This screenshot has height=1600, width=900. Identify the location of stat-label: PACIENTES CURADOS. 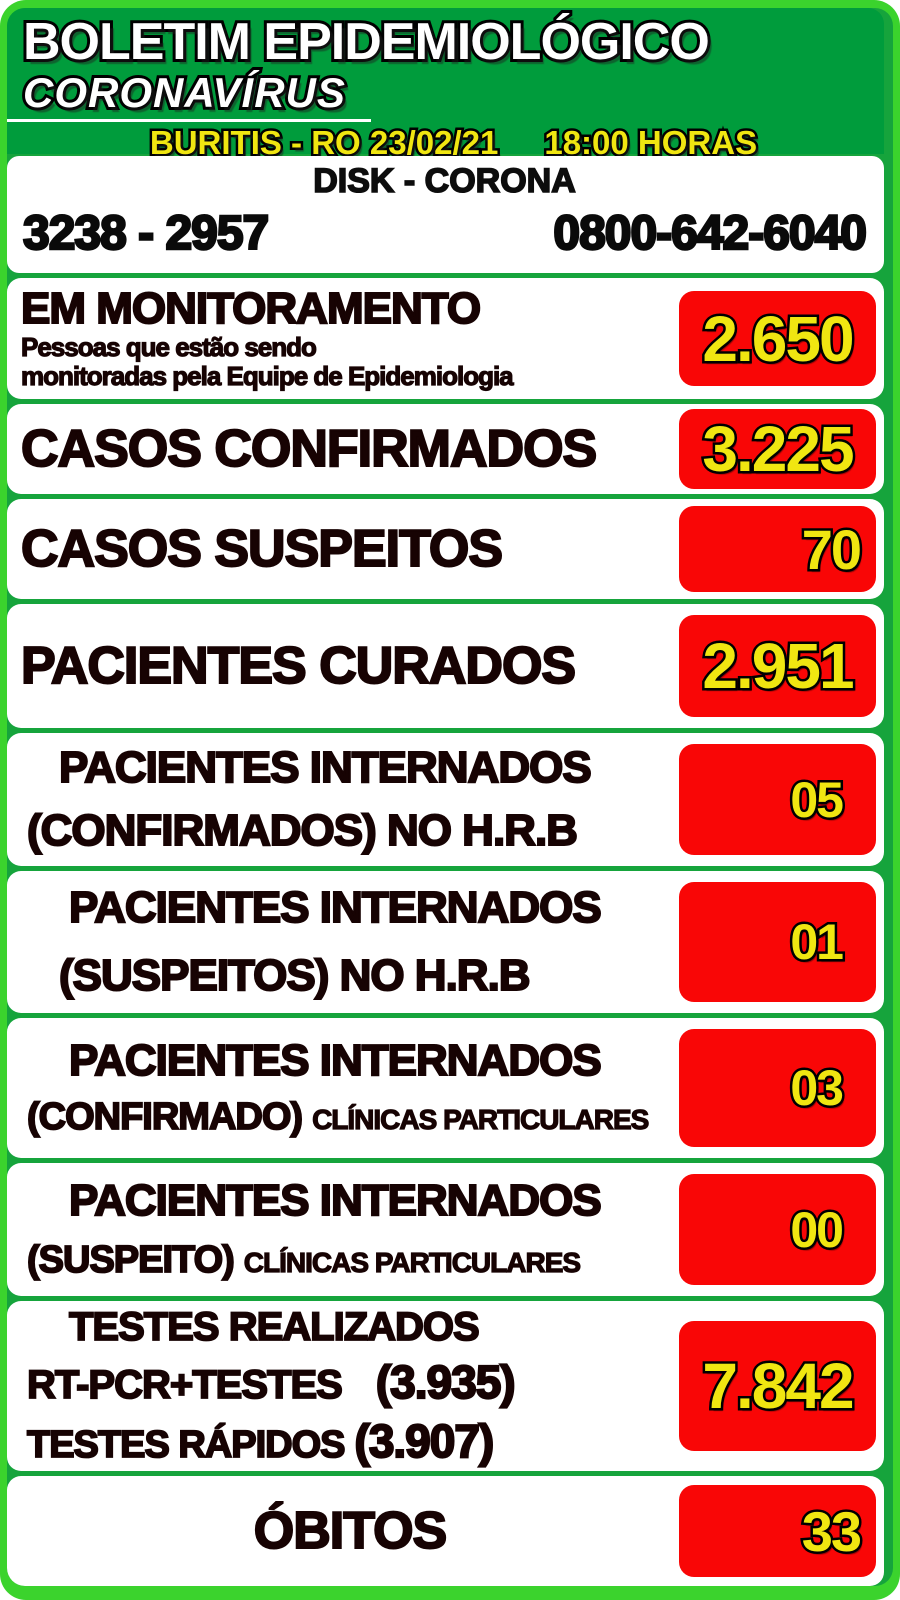
(343, 666).